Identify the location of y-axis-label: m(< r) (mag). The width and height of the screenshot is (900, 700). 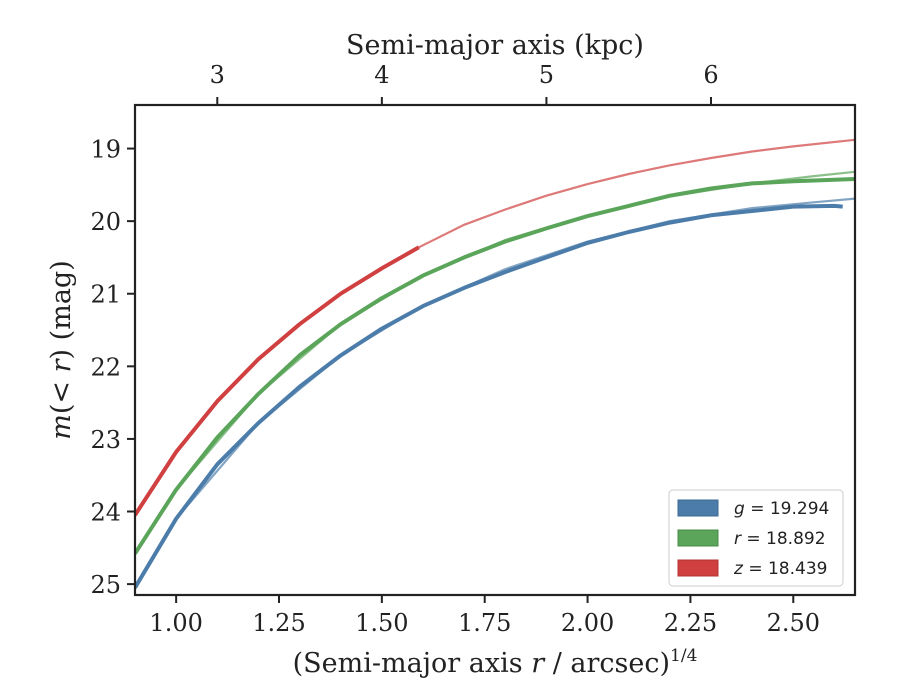
(61, 349).